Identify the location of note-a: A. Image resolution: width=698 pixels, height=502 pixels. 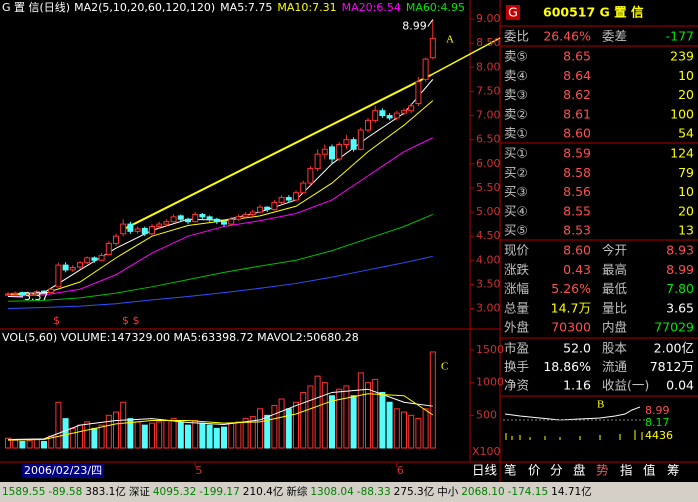
(450, 40).